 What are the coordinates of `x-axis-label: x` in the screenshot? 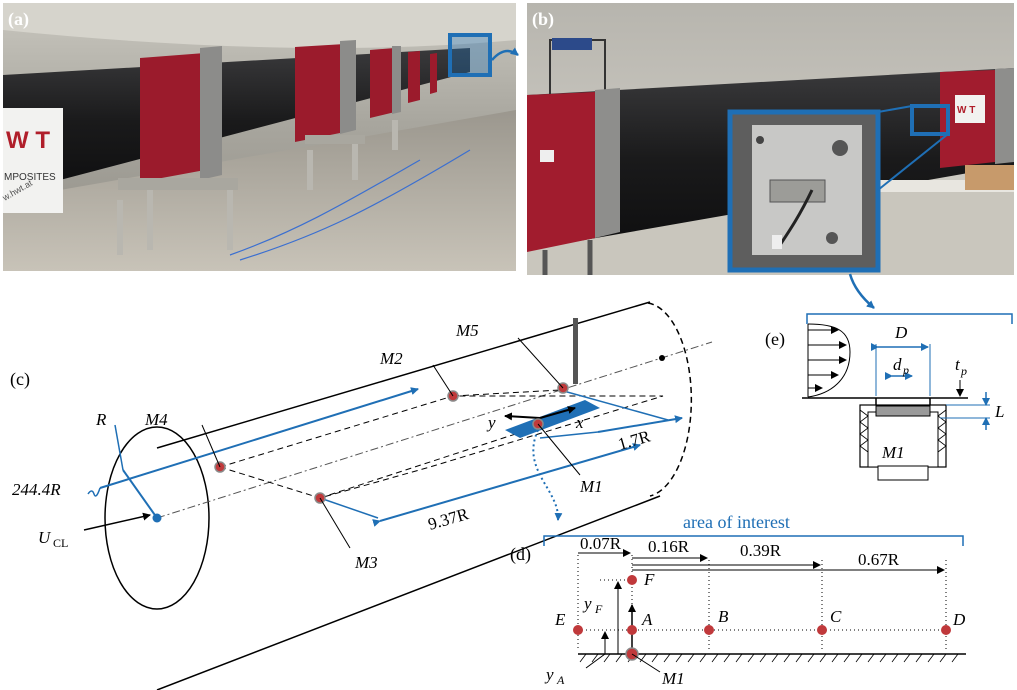 It's located at (579, 422).